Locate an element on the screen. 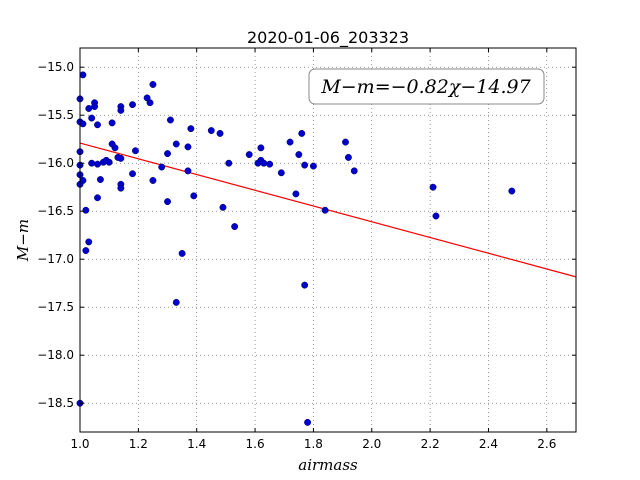 The width and height of the screenshot is (640, 480). y-tick-label: −17.5 is located at coordinates (55, 307).